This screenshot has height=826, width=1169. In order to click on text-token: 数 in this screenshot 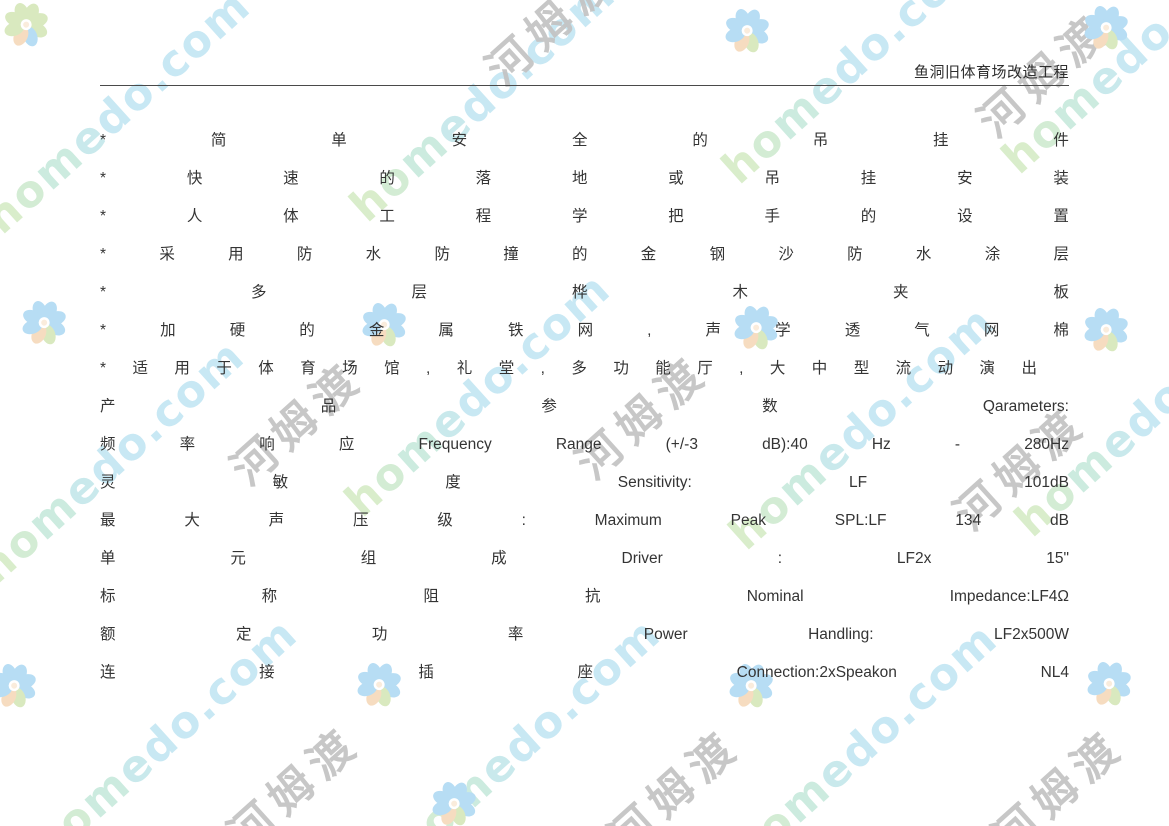, I will do `click(770, 406)`.